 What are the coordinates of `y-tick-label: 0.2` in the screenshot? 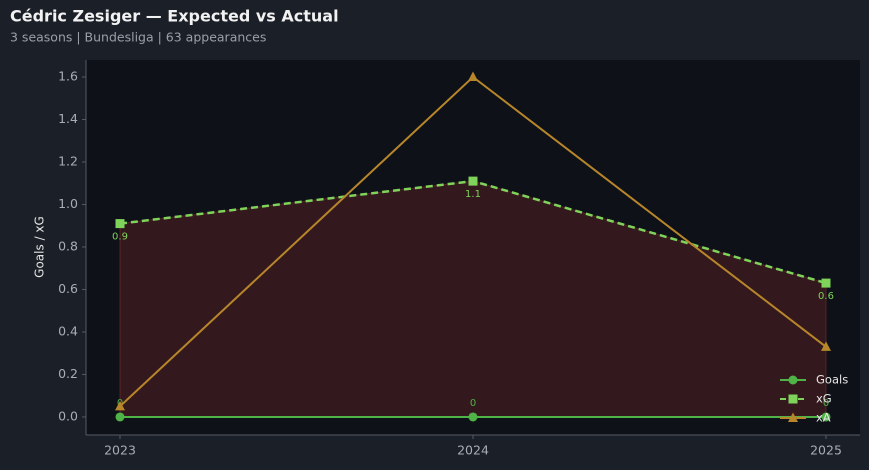 It's located at (68, 373).